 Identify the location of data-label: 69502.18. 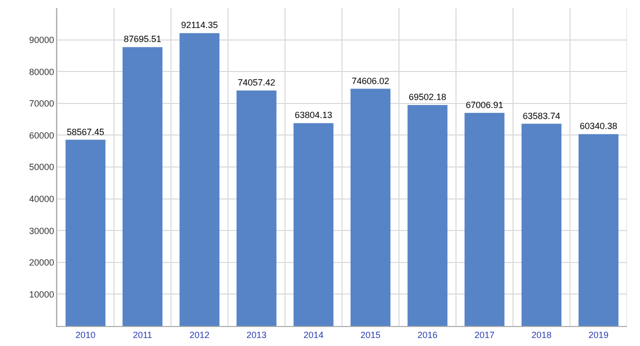
(427, 97).